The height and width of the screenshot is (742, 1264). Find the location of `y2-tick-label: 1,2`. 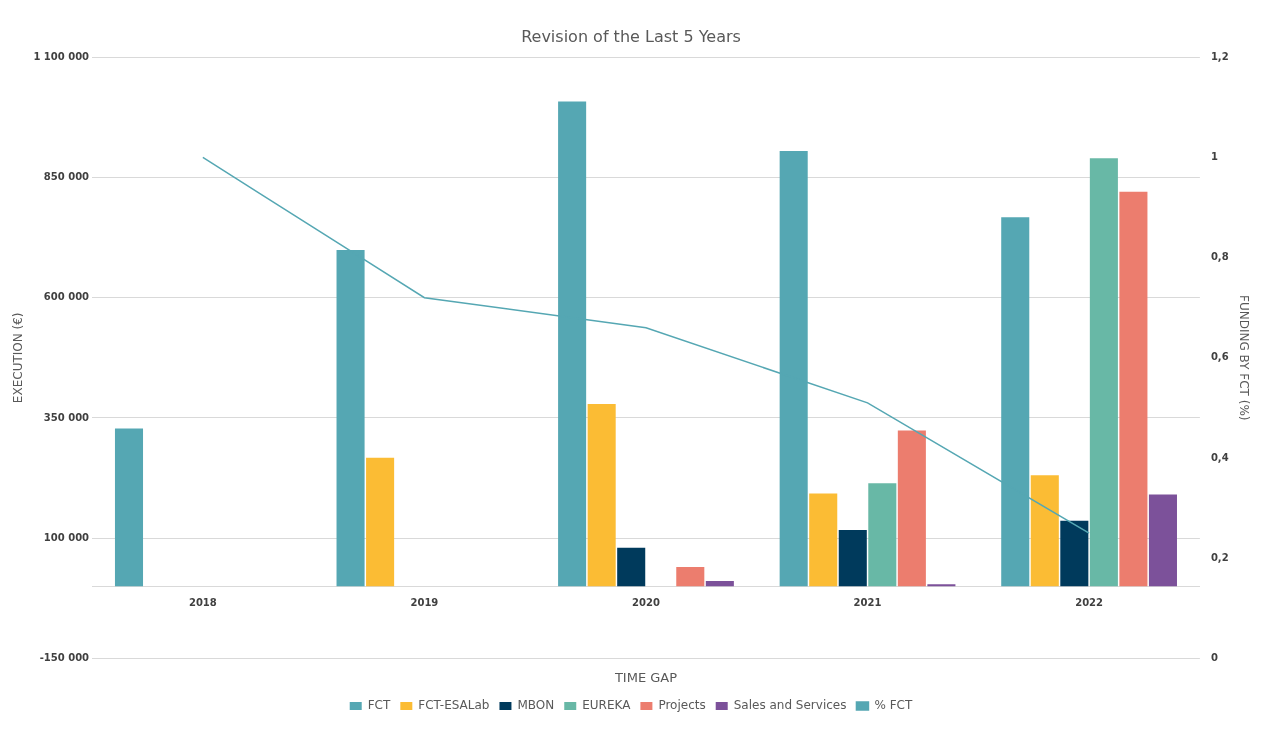

y2-tick-label: 1,2 is located at coordinates (1219, 56).